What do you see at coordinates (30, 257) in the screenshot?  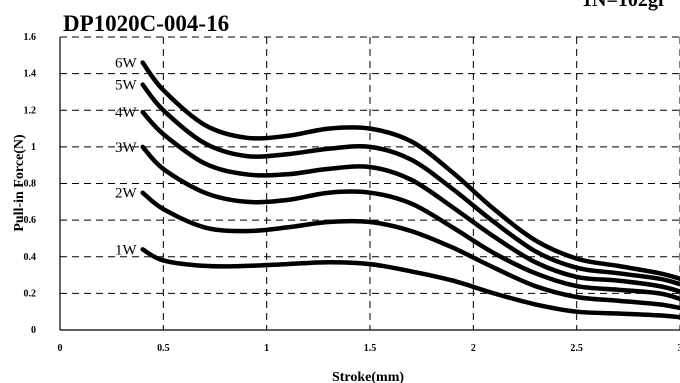 I see `y-tick-label: 0.4` at bounding box center [30, 257].